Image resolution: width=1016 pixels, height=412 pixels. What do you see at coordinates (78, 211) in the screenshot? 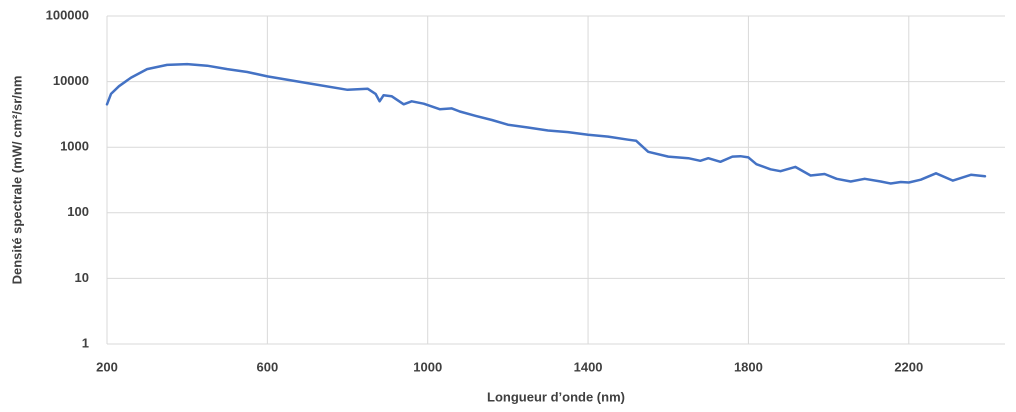
I see `y-tick-label: 100` at bounding box center [78, 211].